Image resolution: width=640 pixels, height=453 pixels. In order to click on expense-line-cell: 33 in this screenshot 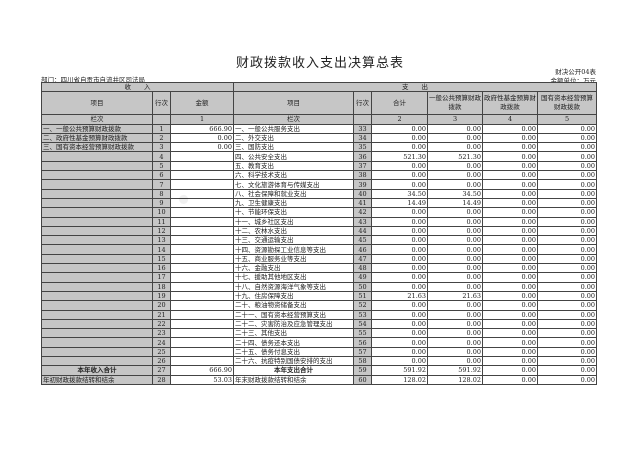, I will do `click(363, 128)`.